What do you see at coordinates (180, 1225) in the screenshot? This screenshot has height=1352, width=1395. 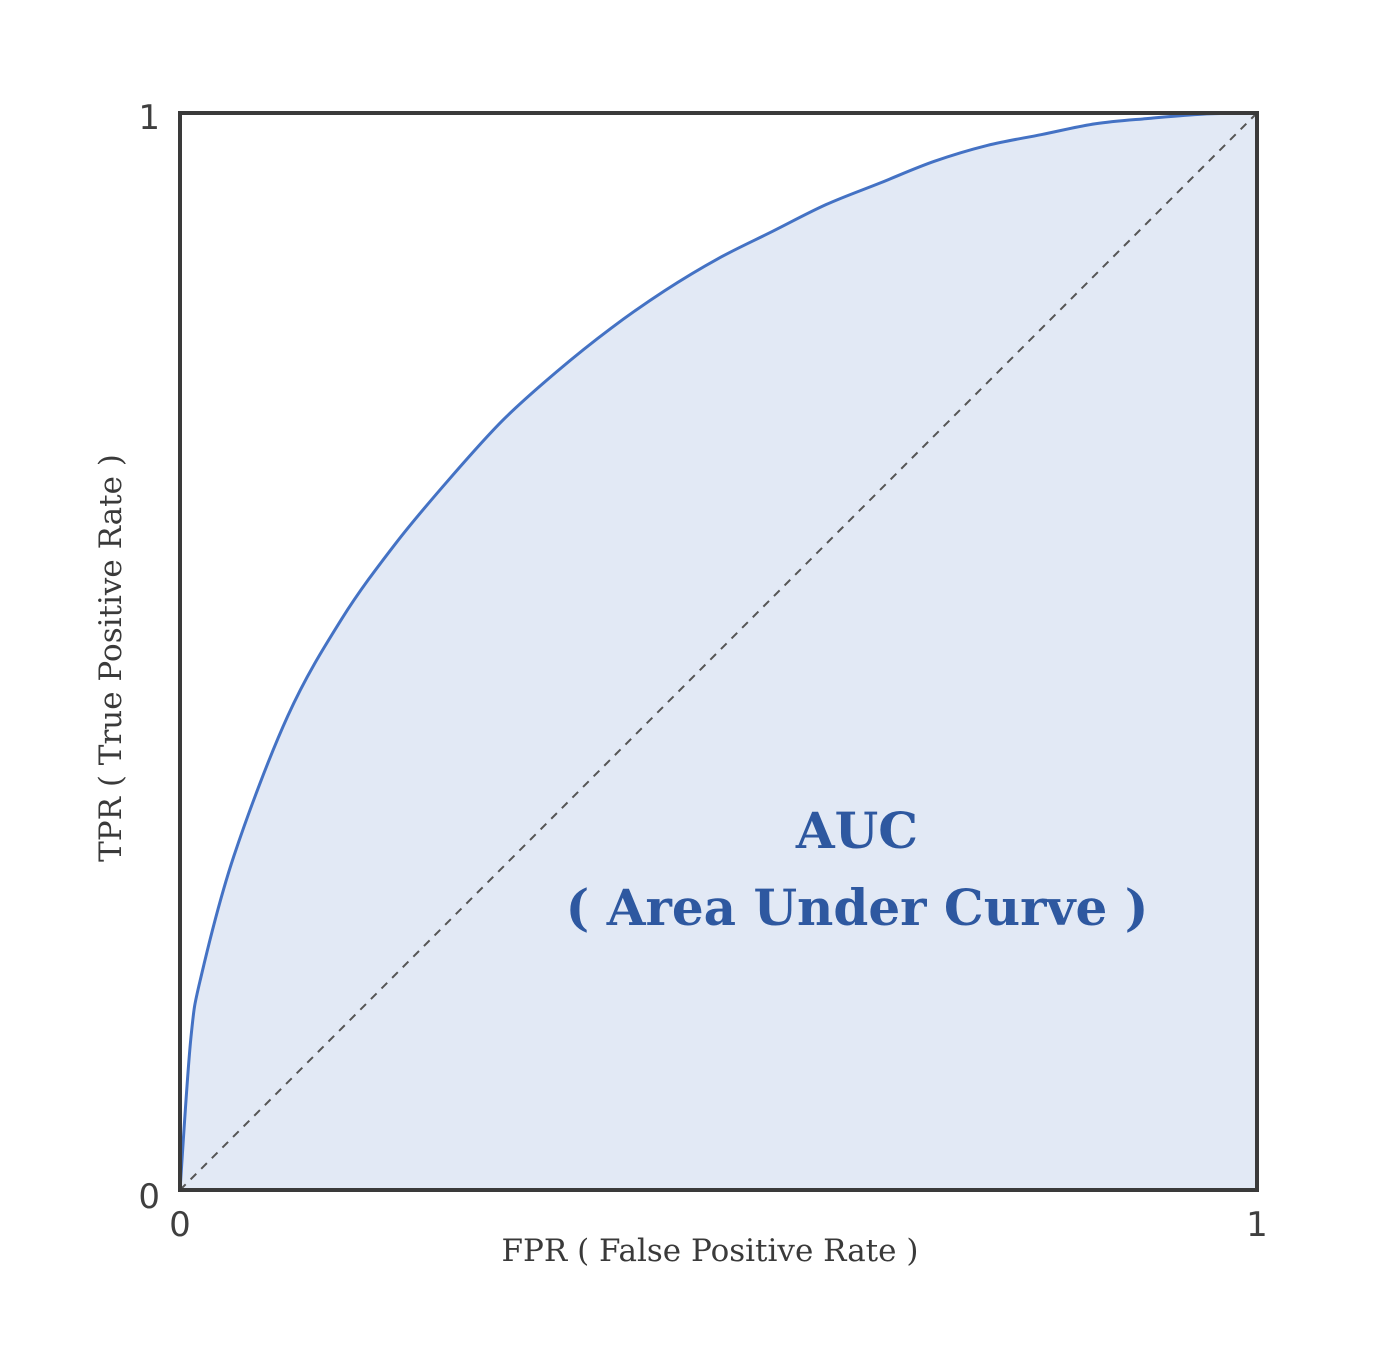 I see `x-tick-label-min: 0` at bounding box center [180, 1225].